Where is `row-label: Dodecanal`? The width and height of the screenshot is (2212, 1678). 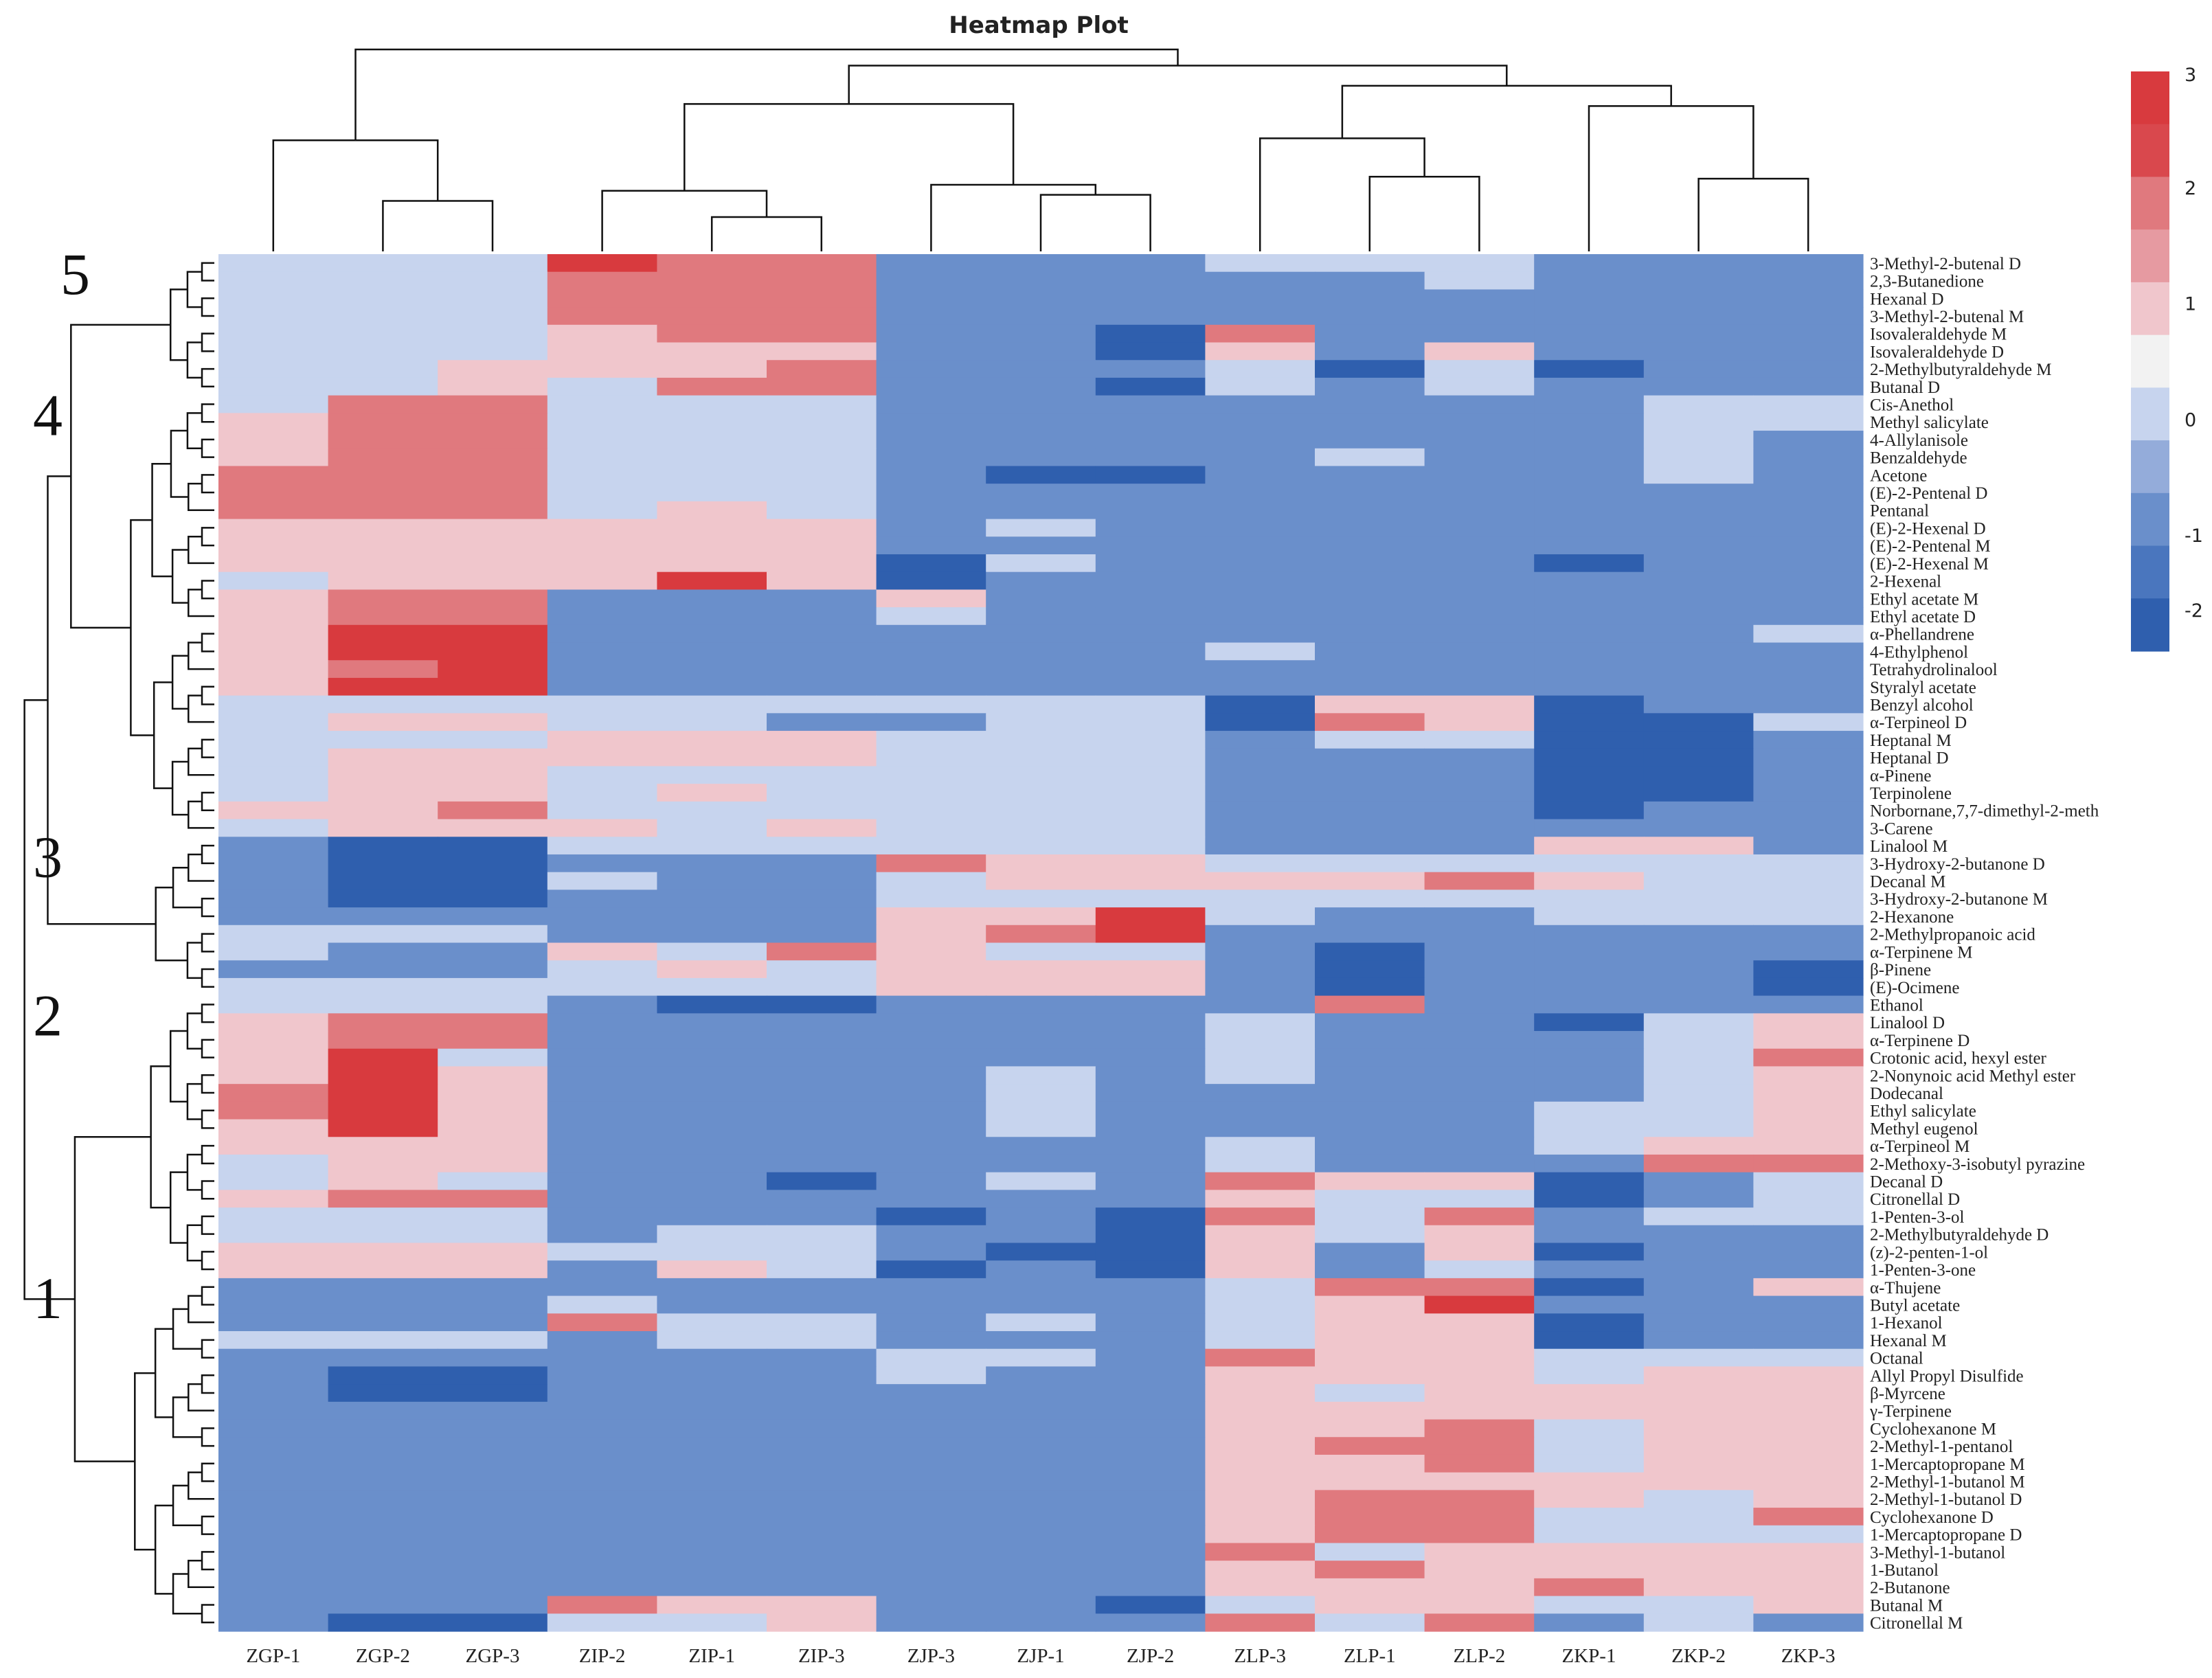
row-label: Dodecanal is located at coordinates (1906, 1094).